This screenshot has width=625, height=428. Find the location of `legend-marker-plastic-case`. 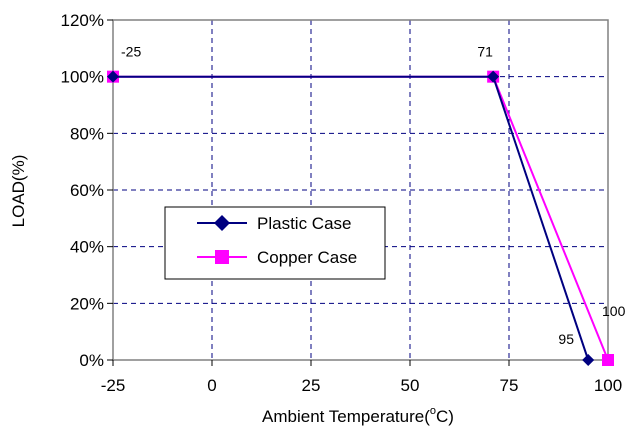

legend-marker-plastic-case is located at coordinates (222, 223).